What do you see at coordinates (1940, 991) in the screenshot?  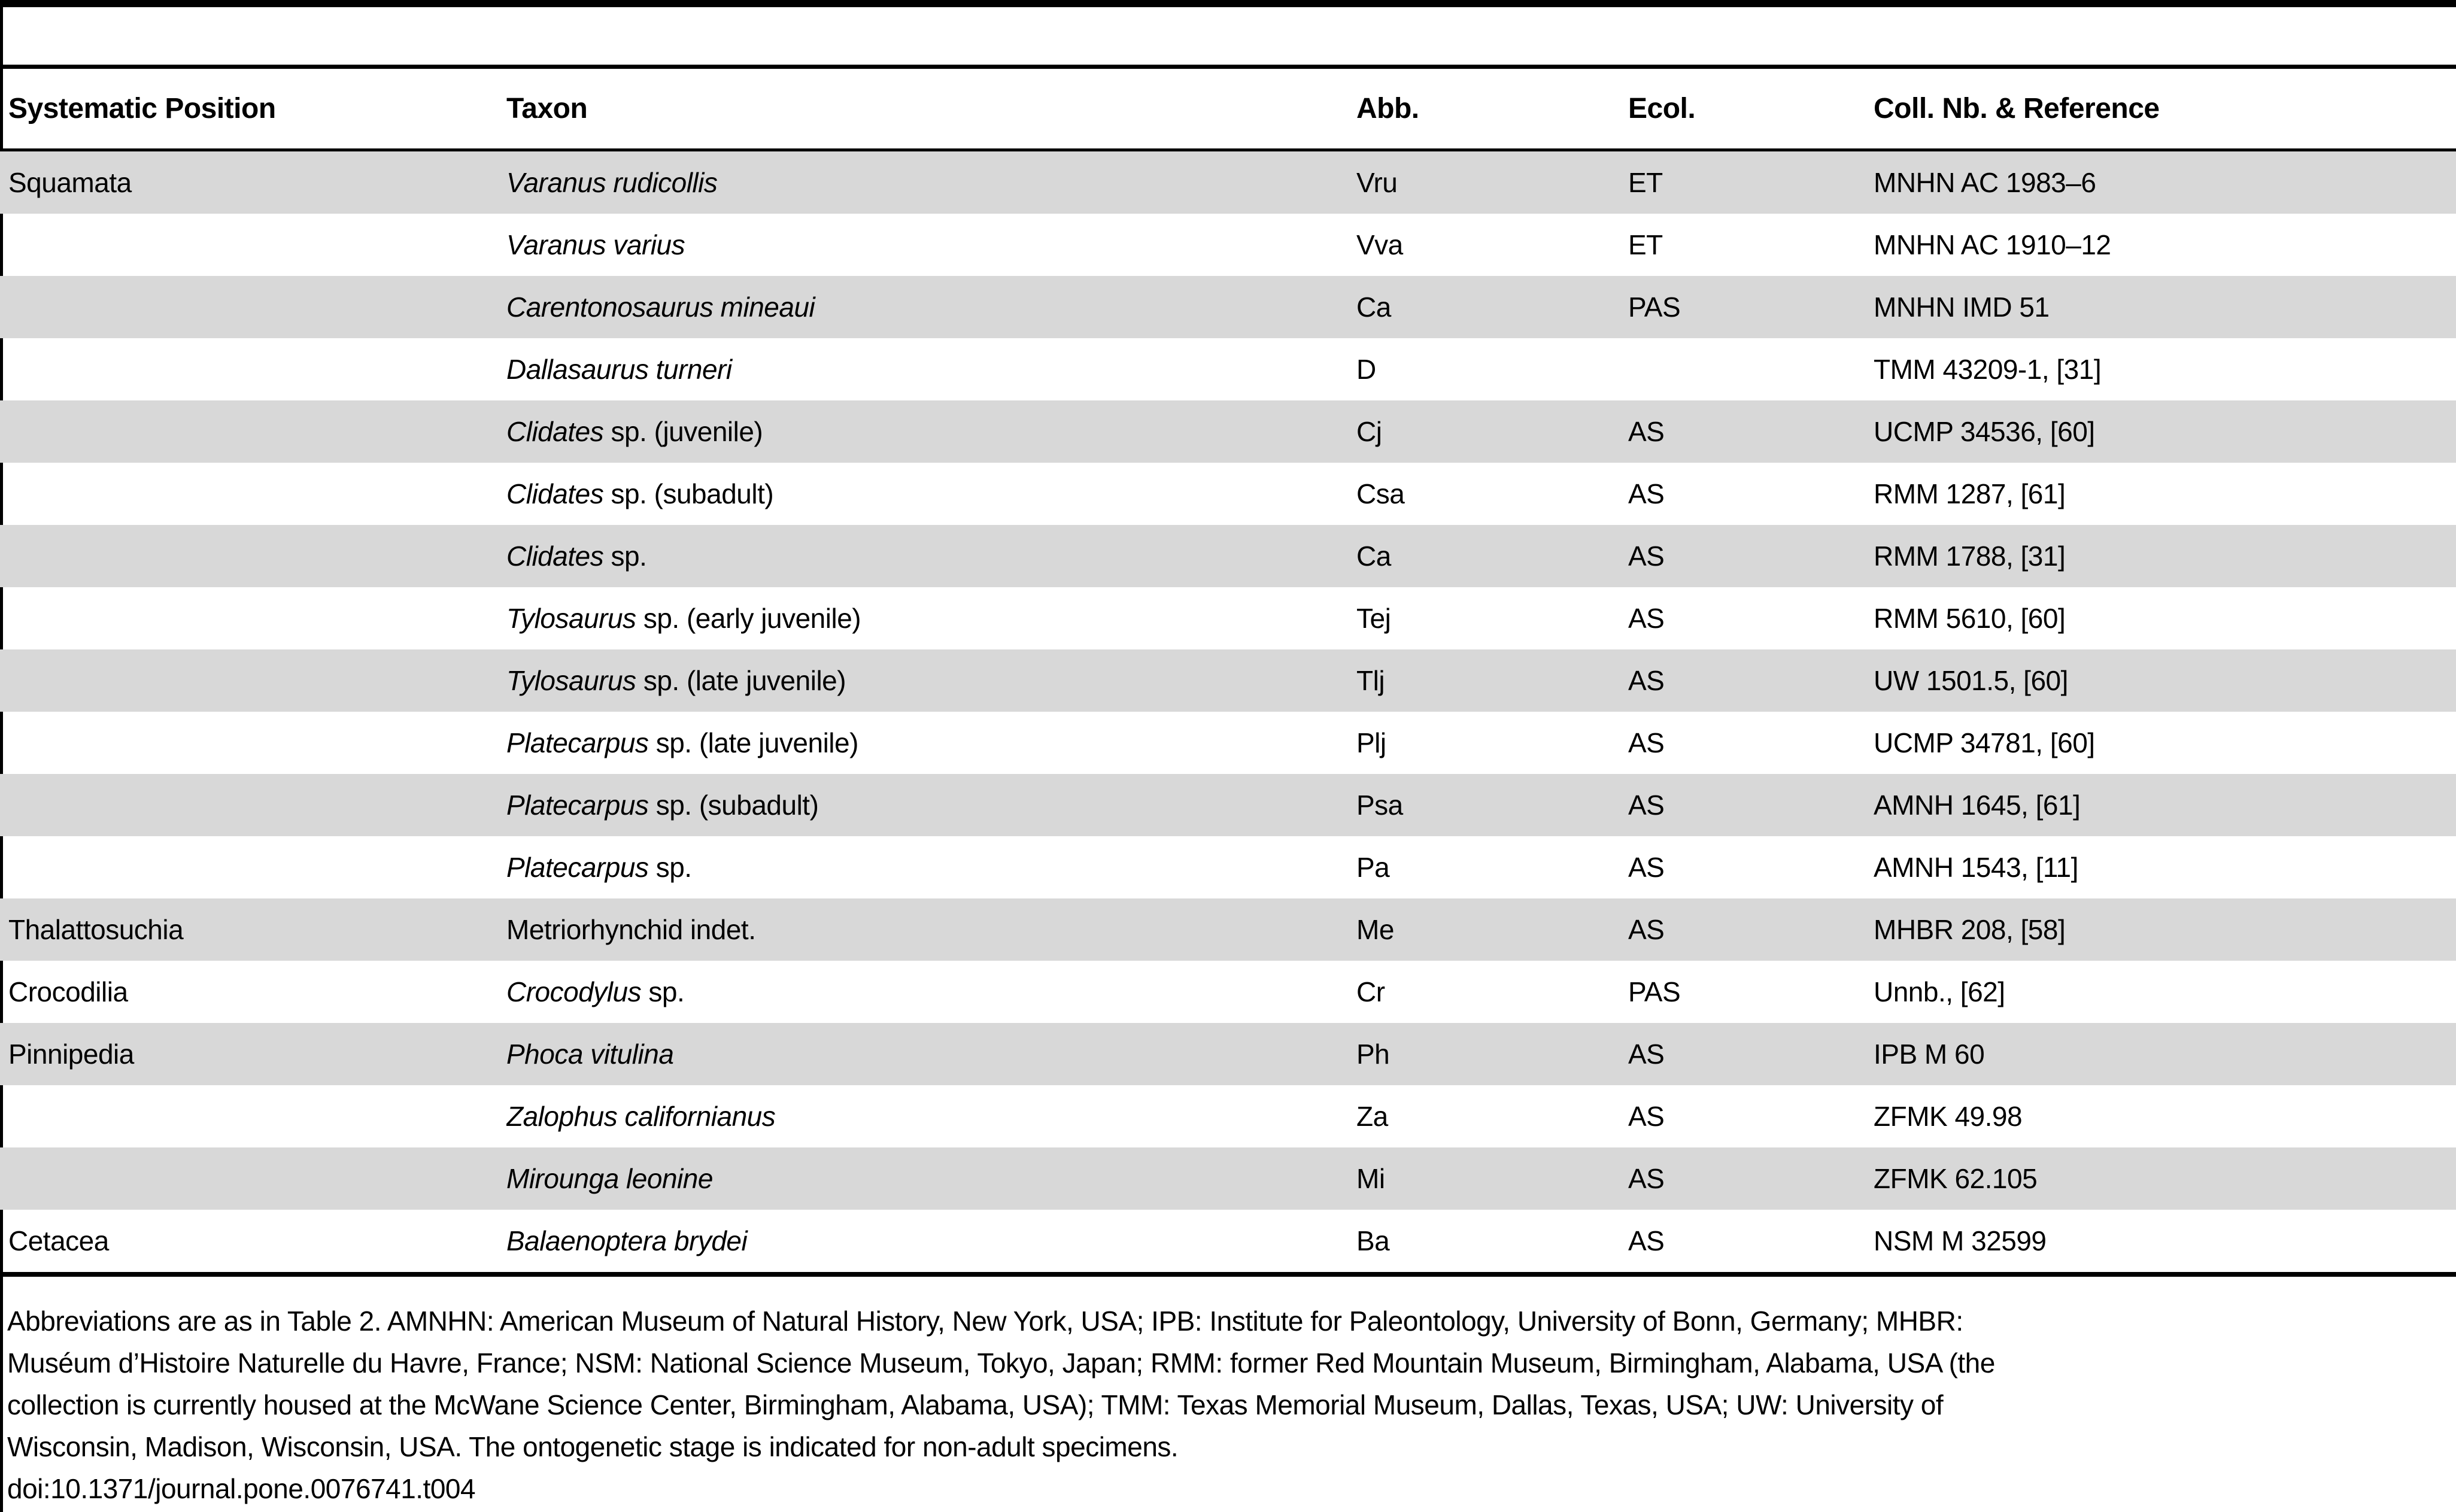 I see `cell-collection-reference: Unnb., [62]` at bounding box center [1940, 991].